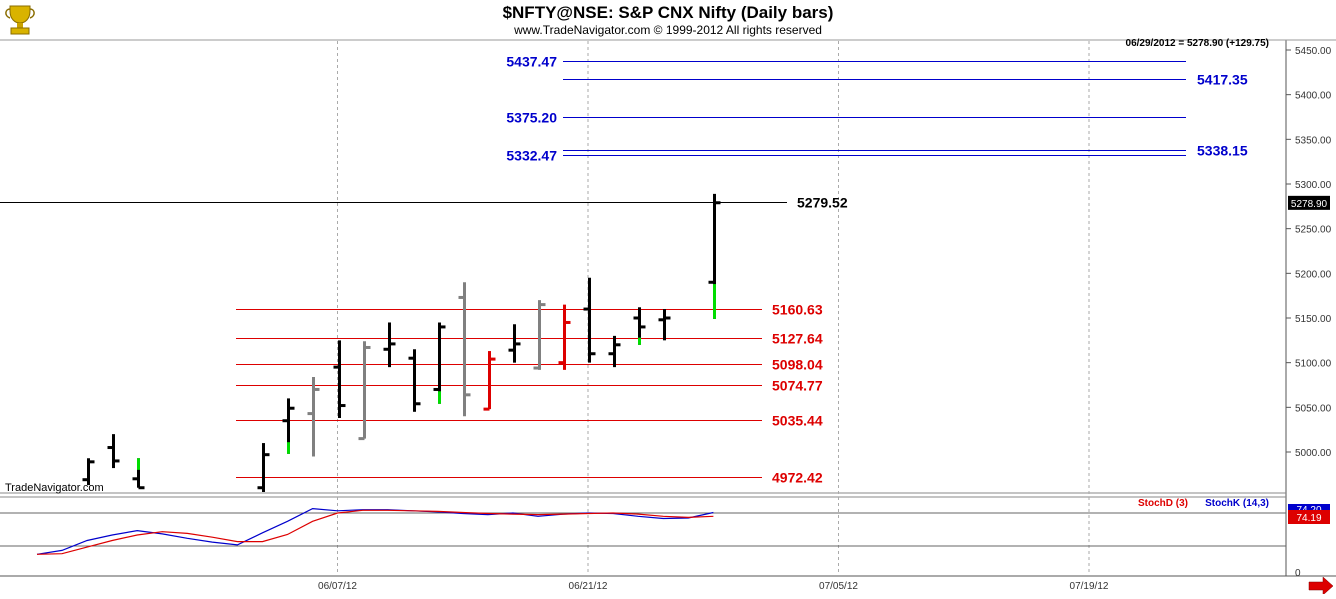 The image size is (1336, 599). What do you see at coordinates (797, 339) in the screenshot?
I see `level-label: 5127.64` at bounding box center [797, 339].